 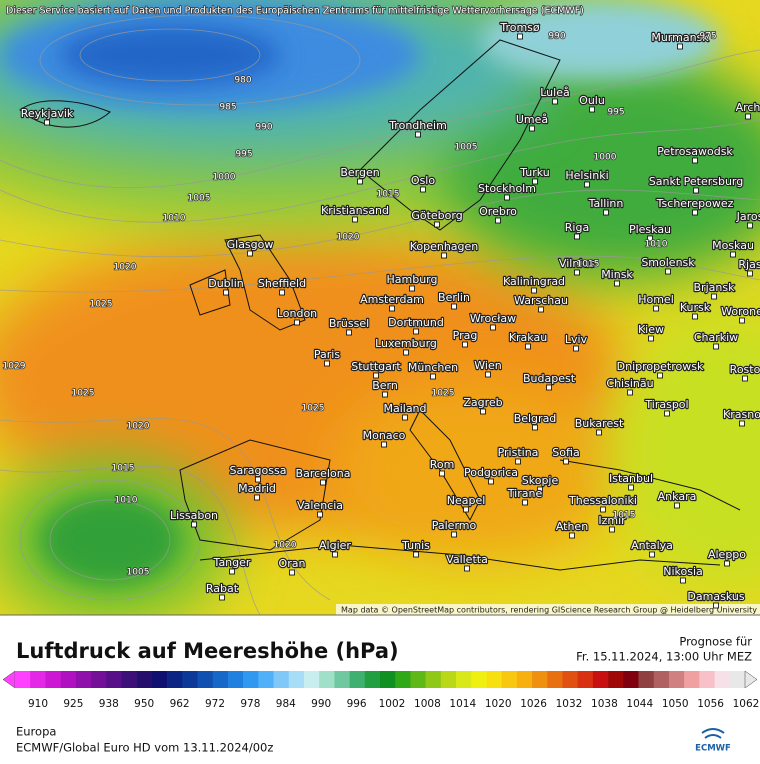 What do you see at coordinates (664, 657) in the screenshot?
I see `forecast-time: Fr. 15.11.2024, 13:00 Uhr MEZ` at bounding box center [664, 657].